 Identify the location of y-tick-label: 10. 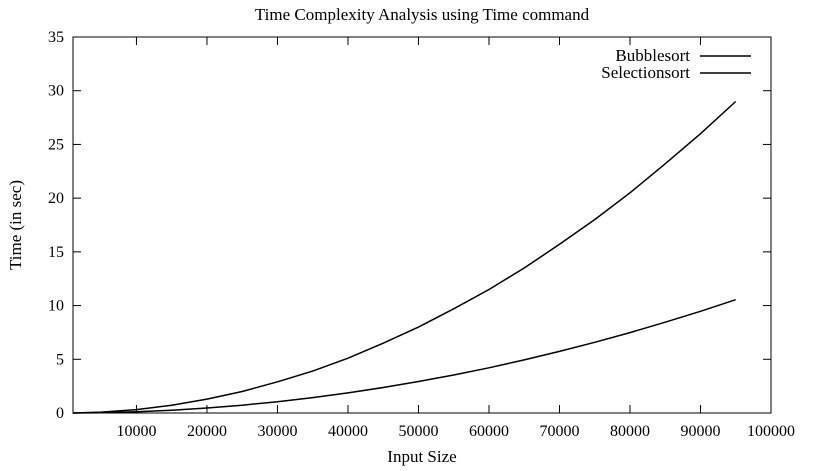
(56, 306).